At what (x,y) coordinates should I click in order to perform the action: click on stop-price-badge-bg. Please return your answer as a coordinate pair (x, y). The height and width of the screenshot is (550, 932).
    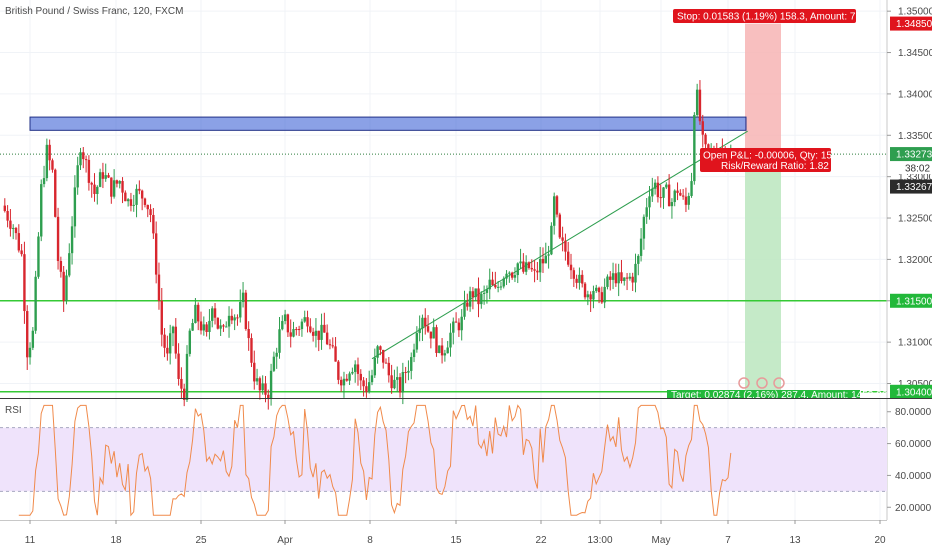
    Looking at the image, I should click on (911, 23).